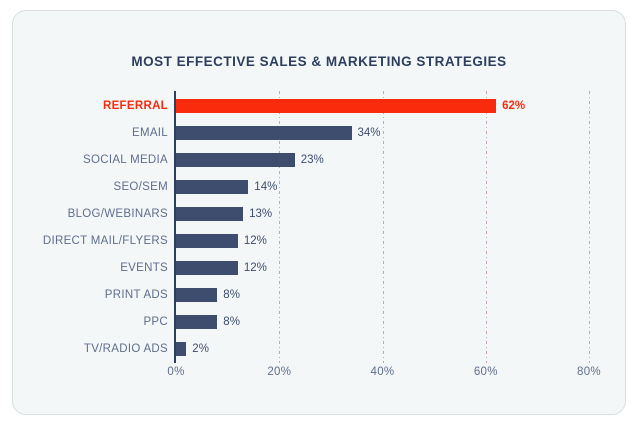 The image size is (639, 425). Describe the element at coordinates (485, 372) in the screenshot. I see `x-tick-label: 60%` at that location.